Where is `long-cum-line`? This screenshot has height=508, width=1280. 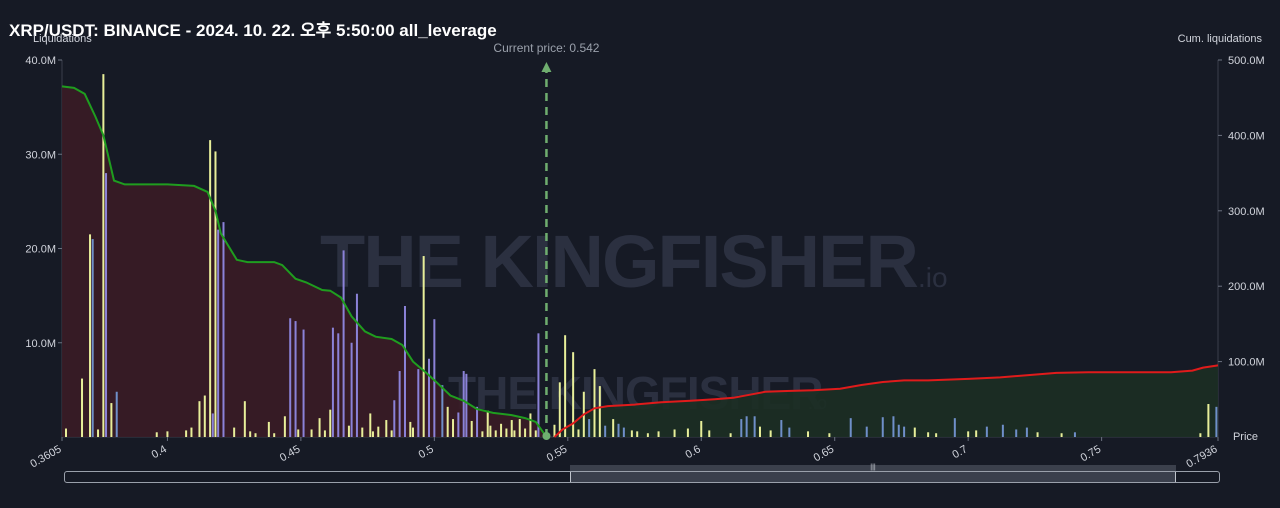 long-cum-line is located at coordinates (886, 401).